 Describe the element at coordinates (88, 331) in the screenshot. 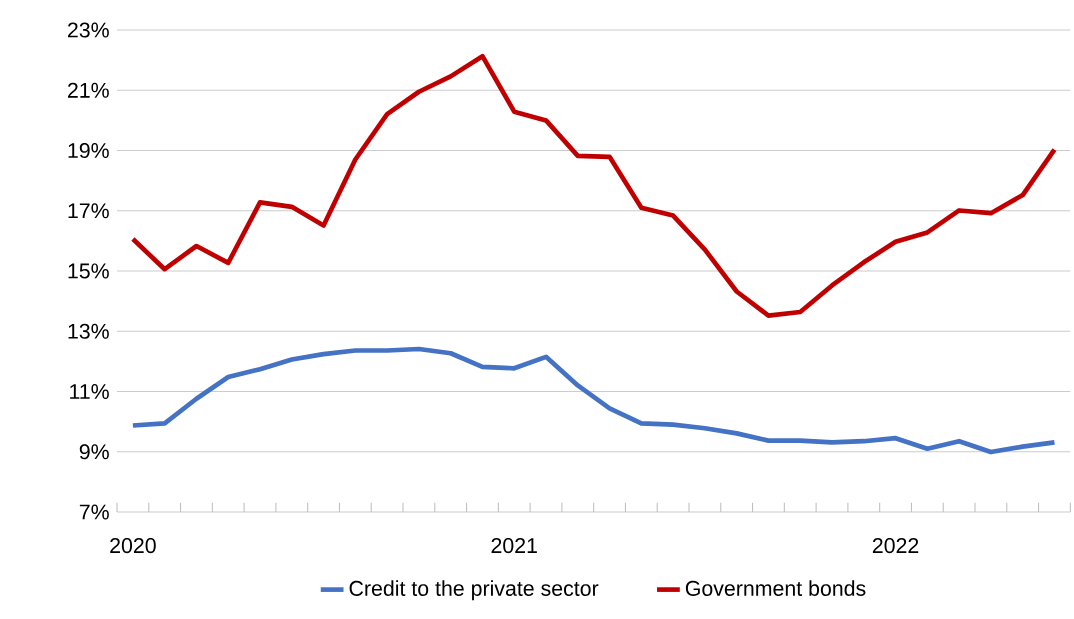

I see `y-tick-label: 13%` at that location.